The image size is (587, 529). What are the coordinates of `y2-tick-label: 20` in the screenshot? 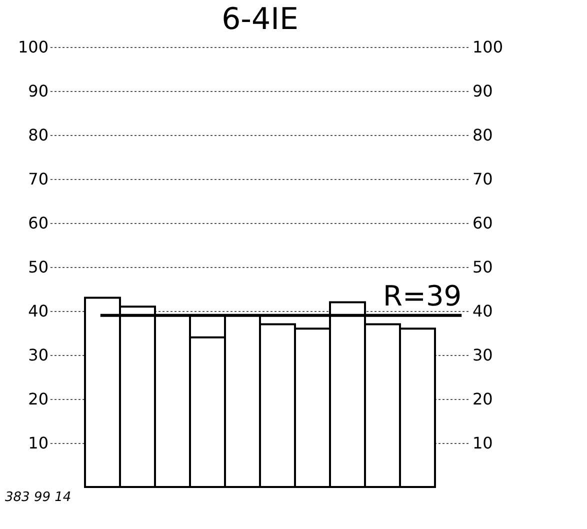 It's located at (482, 399).